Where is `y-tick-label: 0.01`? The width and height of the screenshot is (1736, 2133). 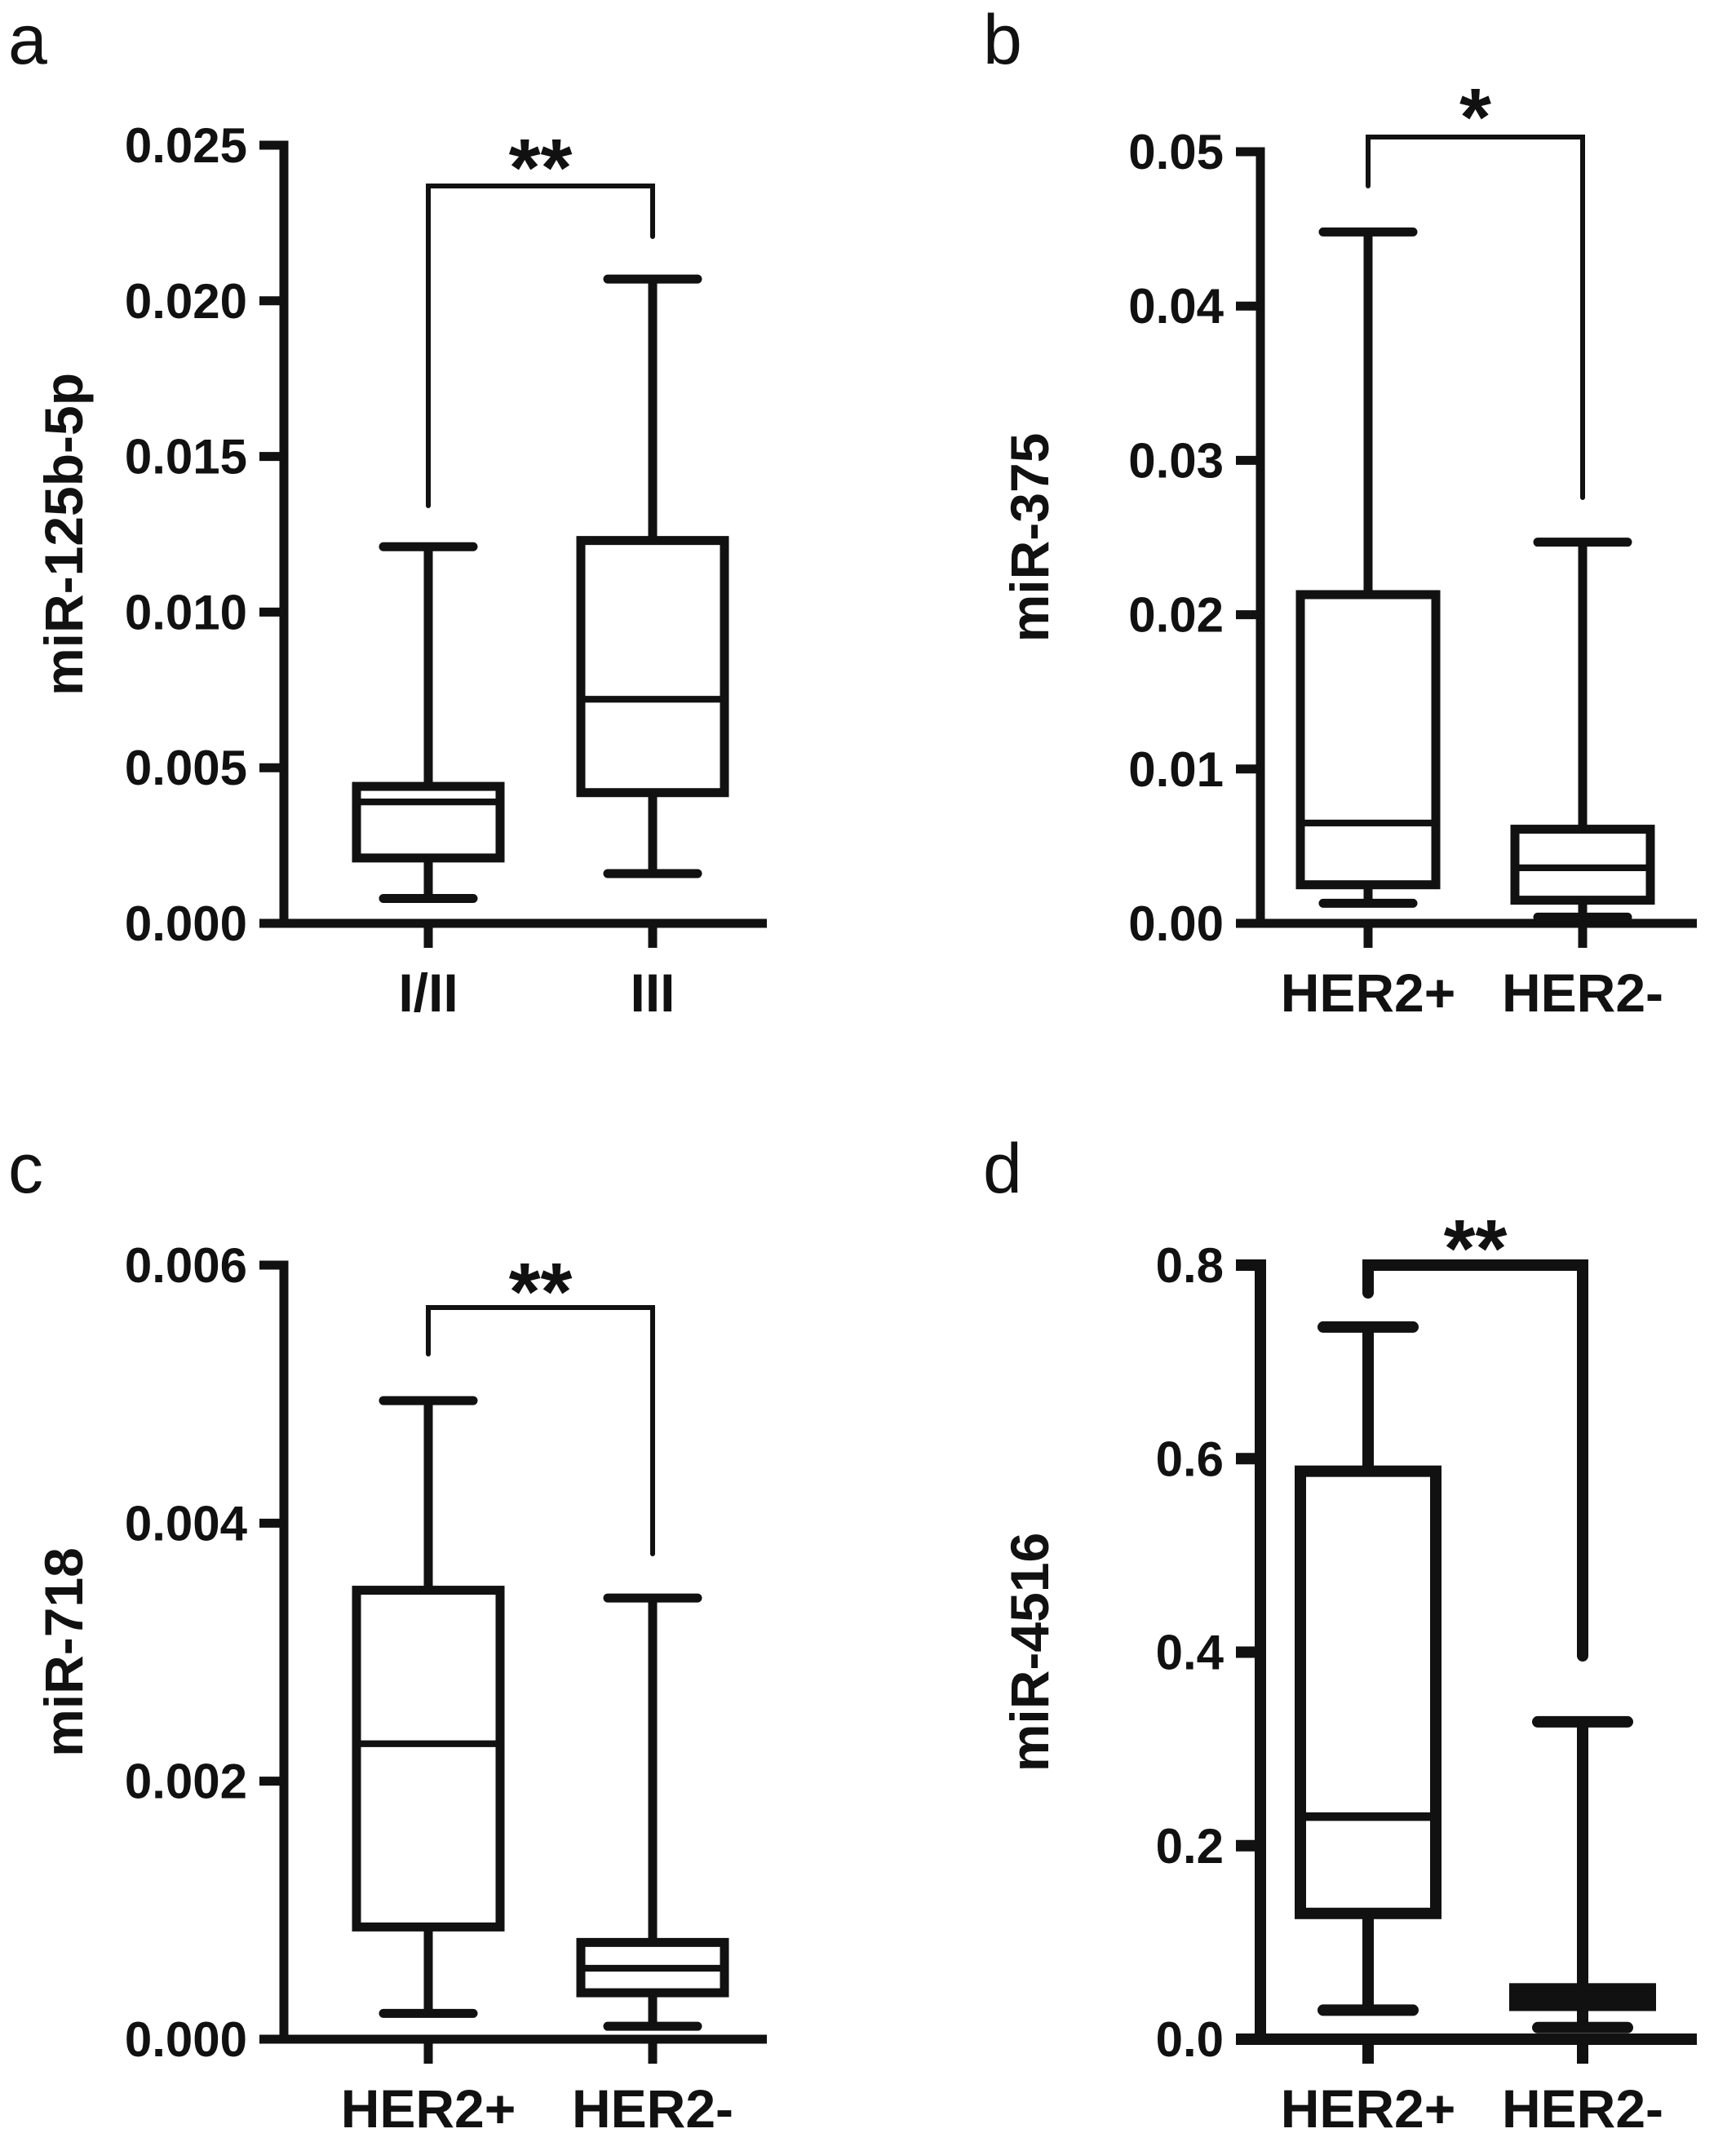
y-tick-label: 0.01 is located at coordinates (1176, 769).